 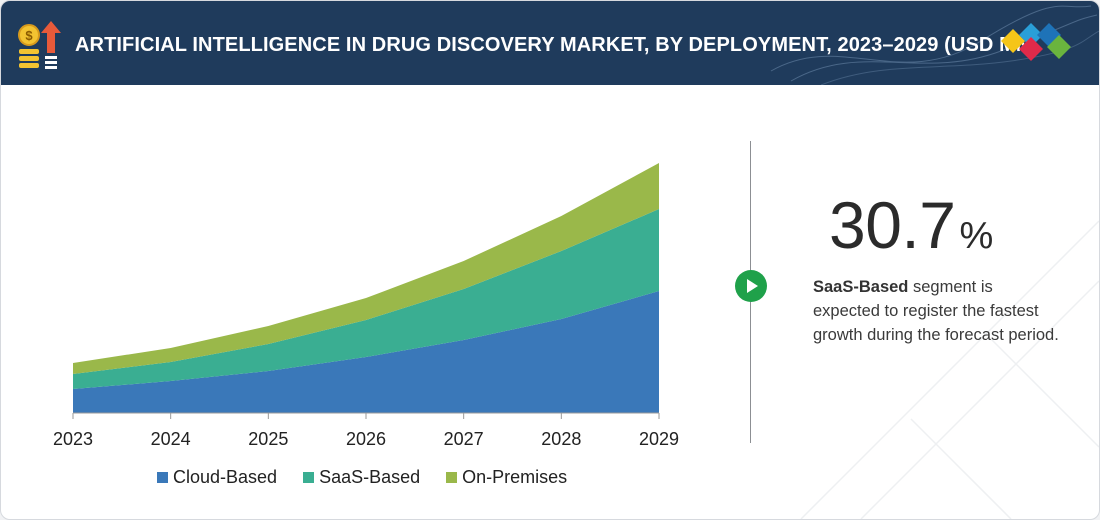 What do you see at coordinates (171, 439) in the screenshot?
I see `x-tick-label: 2024` at bounding box center [171, 439].